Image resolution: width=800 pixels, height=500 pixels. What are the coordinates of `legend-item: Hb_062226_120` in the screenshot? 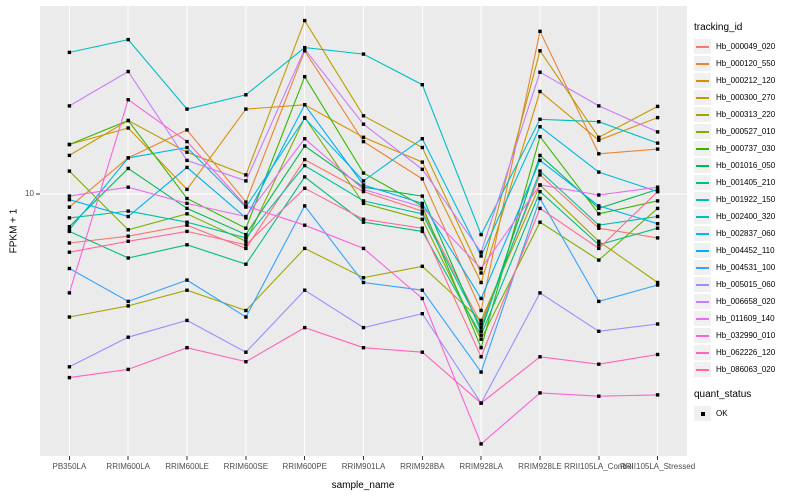 It's located at (746, 352).